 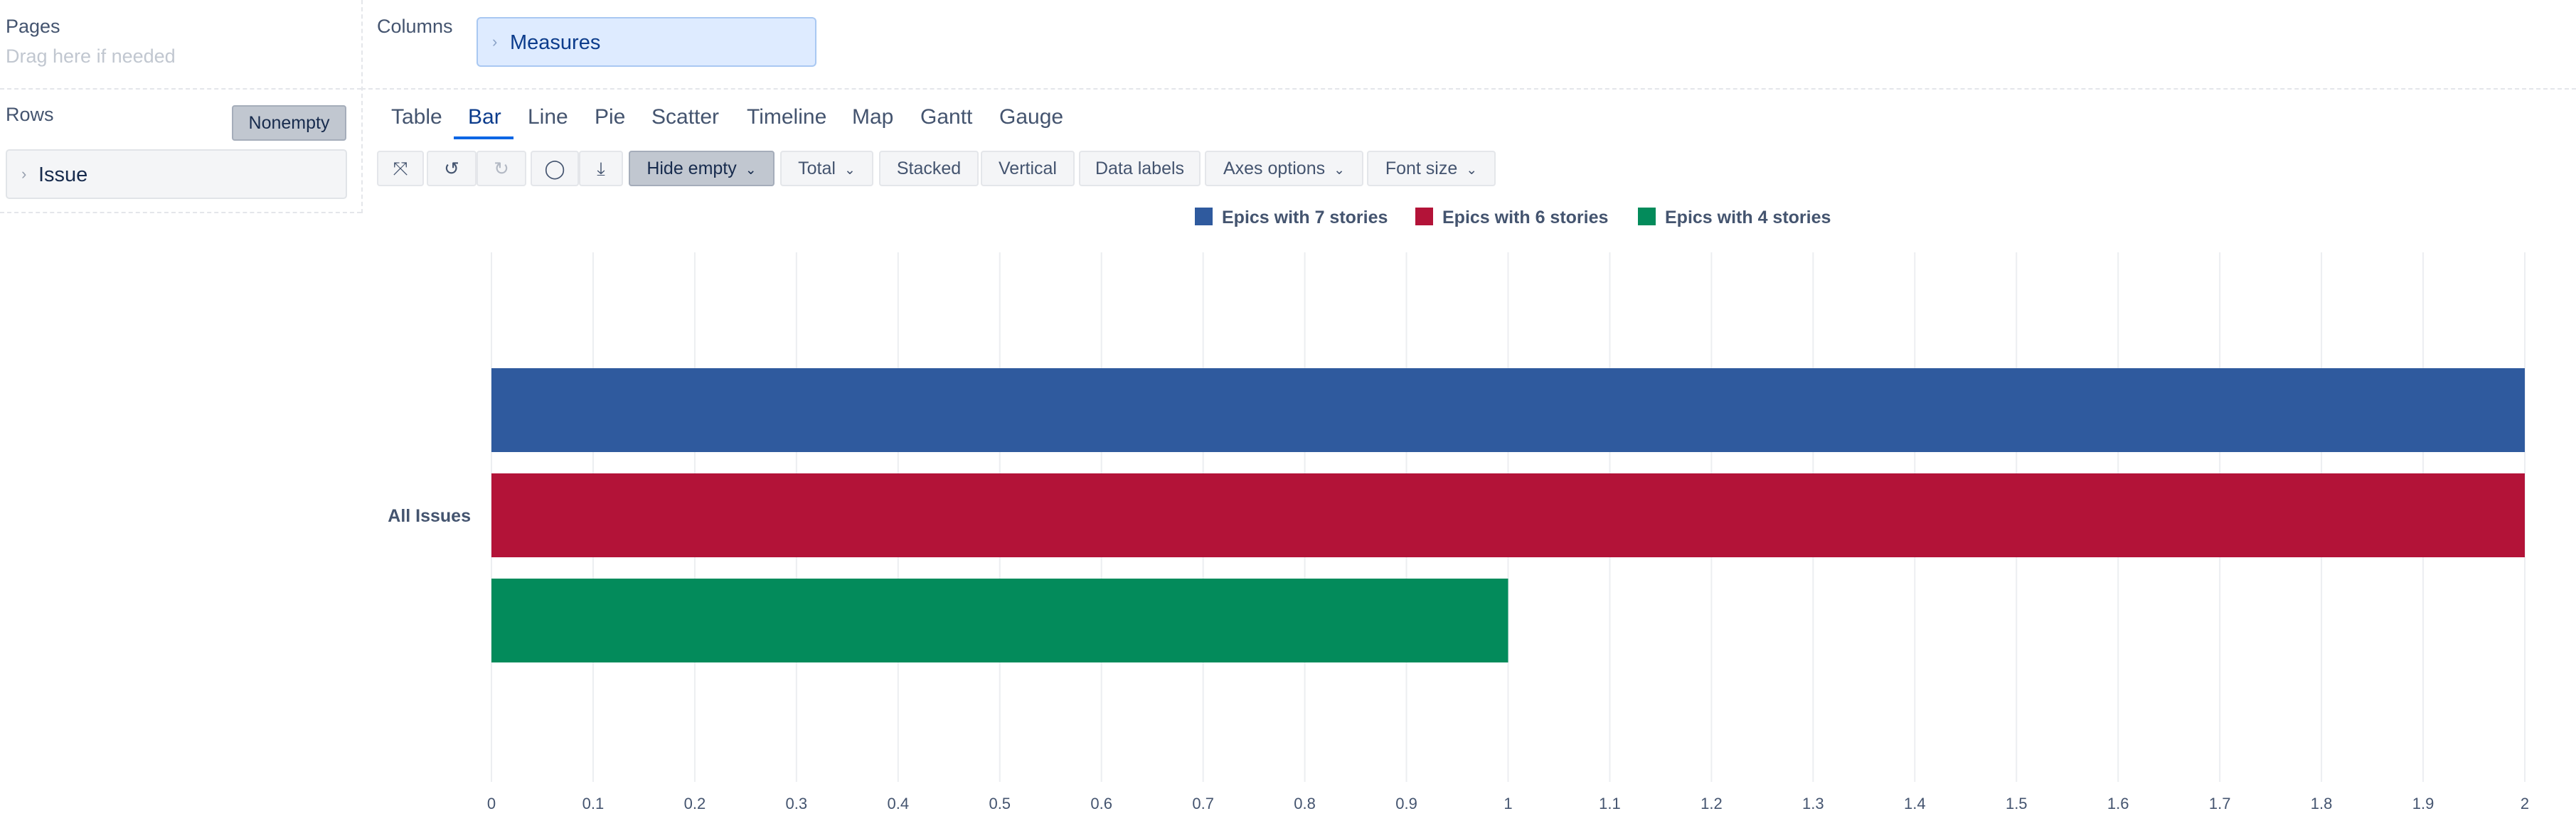 What do you see at coordinates (2017, 804) in the screenshot?
I see `x-tick-label: 1.5` at bounding box center [2017, 804].